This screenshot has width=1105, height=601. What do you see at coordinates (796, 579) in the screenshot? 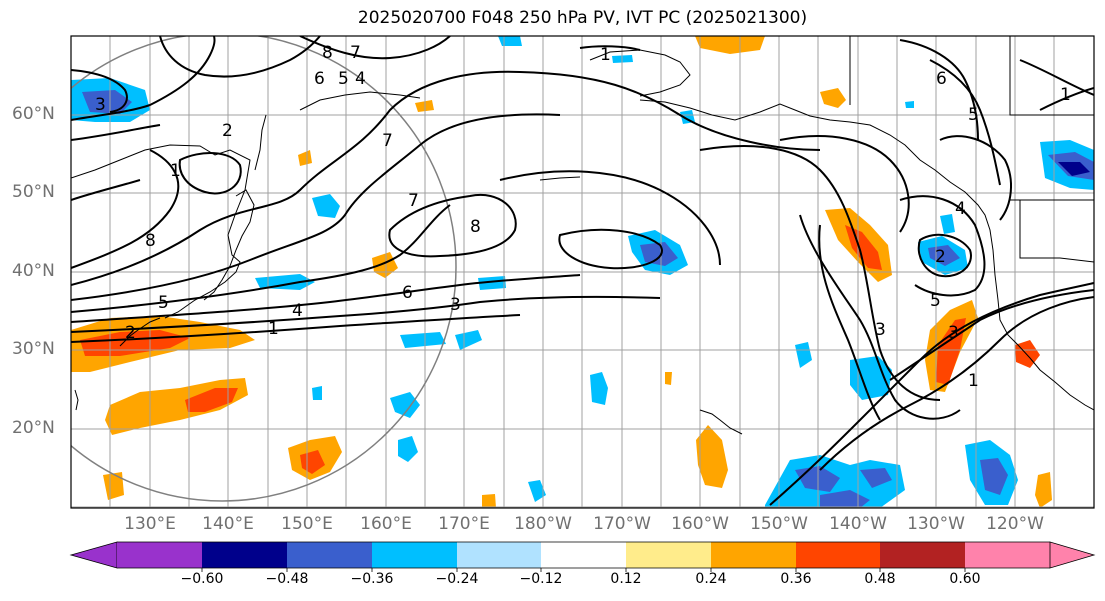
I see `colorbar-tick-label: 0.36` at bounding box center [796, 579].